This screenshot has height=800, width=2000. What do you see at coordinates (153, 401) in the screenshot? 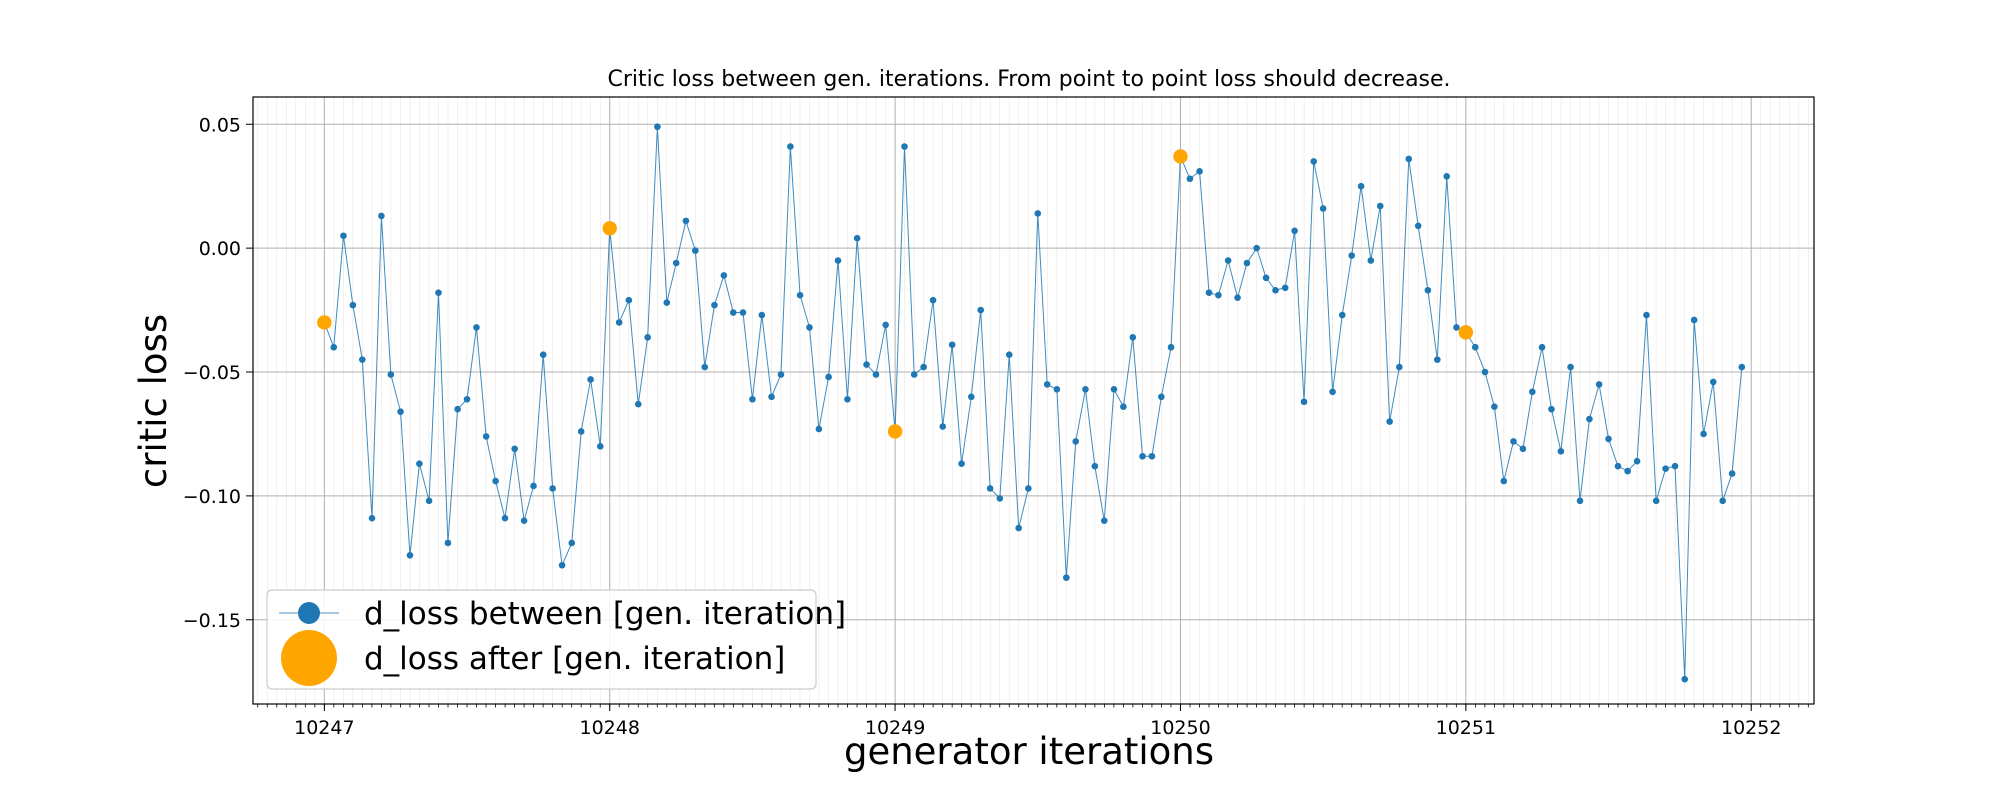
I see `y-axis-label: critic loss` at bounding box center [153, 401].